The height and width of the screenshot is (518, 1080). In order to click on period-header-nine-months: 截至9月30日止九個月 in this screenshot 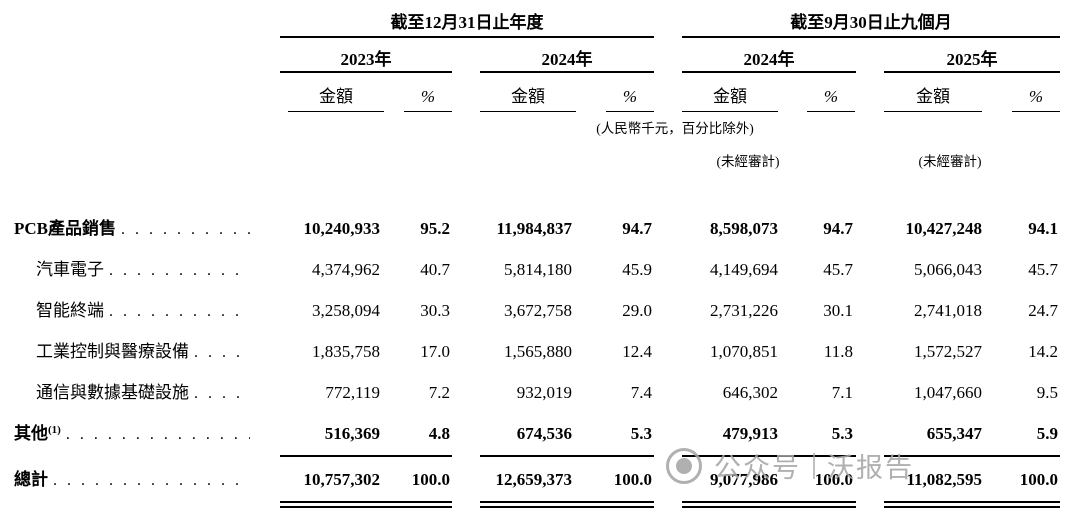, I will do `click(871, 23)`.